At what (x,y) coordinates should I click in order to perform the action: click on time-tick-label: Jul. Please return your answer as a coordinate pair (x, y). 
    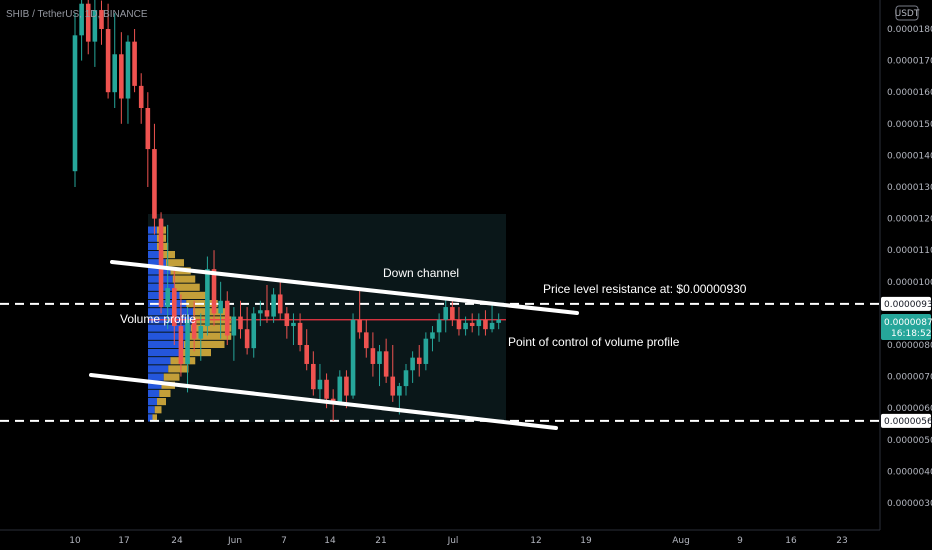
    Looking at the image, I should click on (453, 541).